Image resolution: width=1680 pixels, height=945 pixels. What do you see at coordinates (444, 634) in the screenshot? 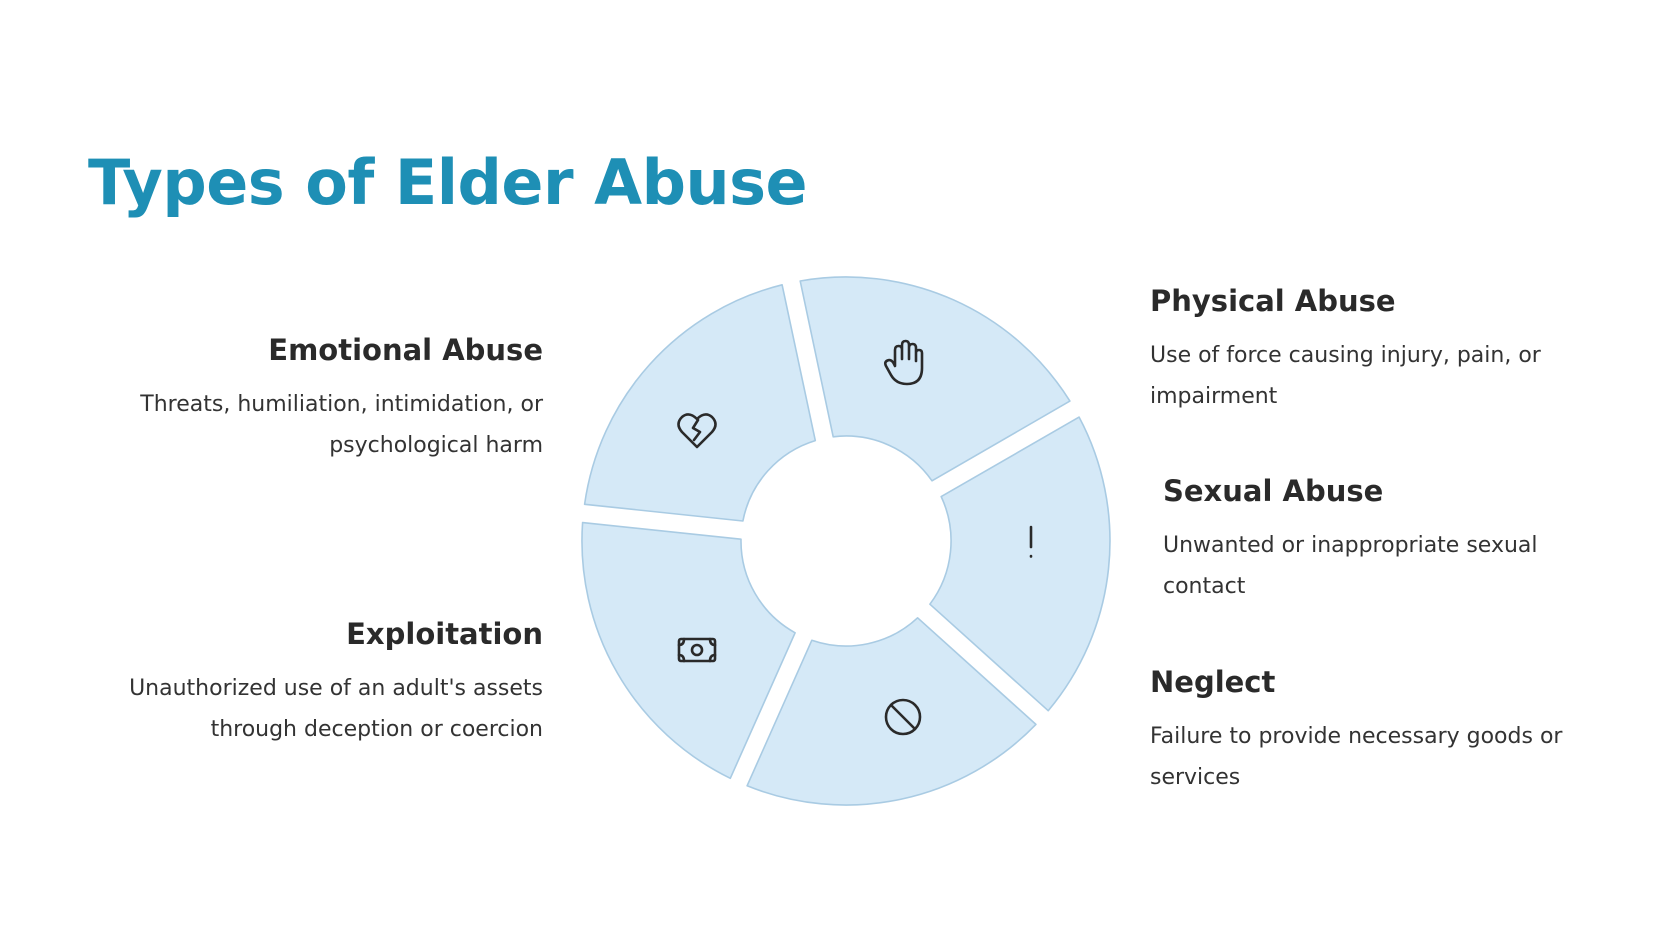
I see `heading-exploitation: Exploitation` at bounding box center [444, 634].